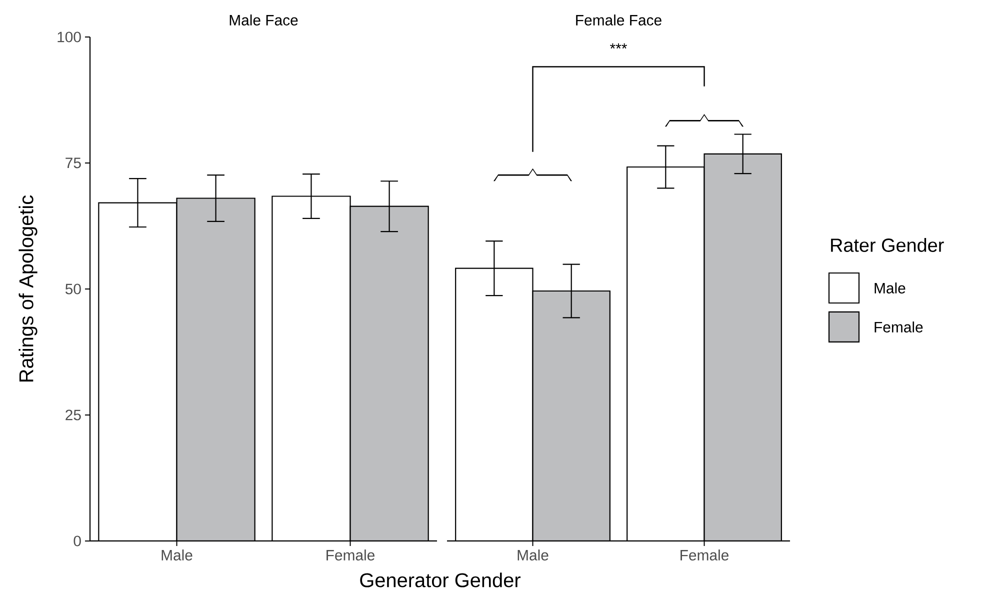 The width and height of the screenshot is (981, 599). What do you see at coordinates (73, 415) in the screenshot?
I see `y-tick-label: 25` at bounding box center [73, 415].